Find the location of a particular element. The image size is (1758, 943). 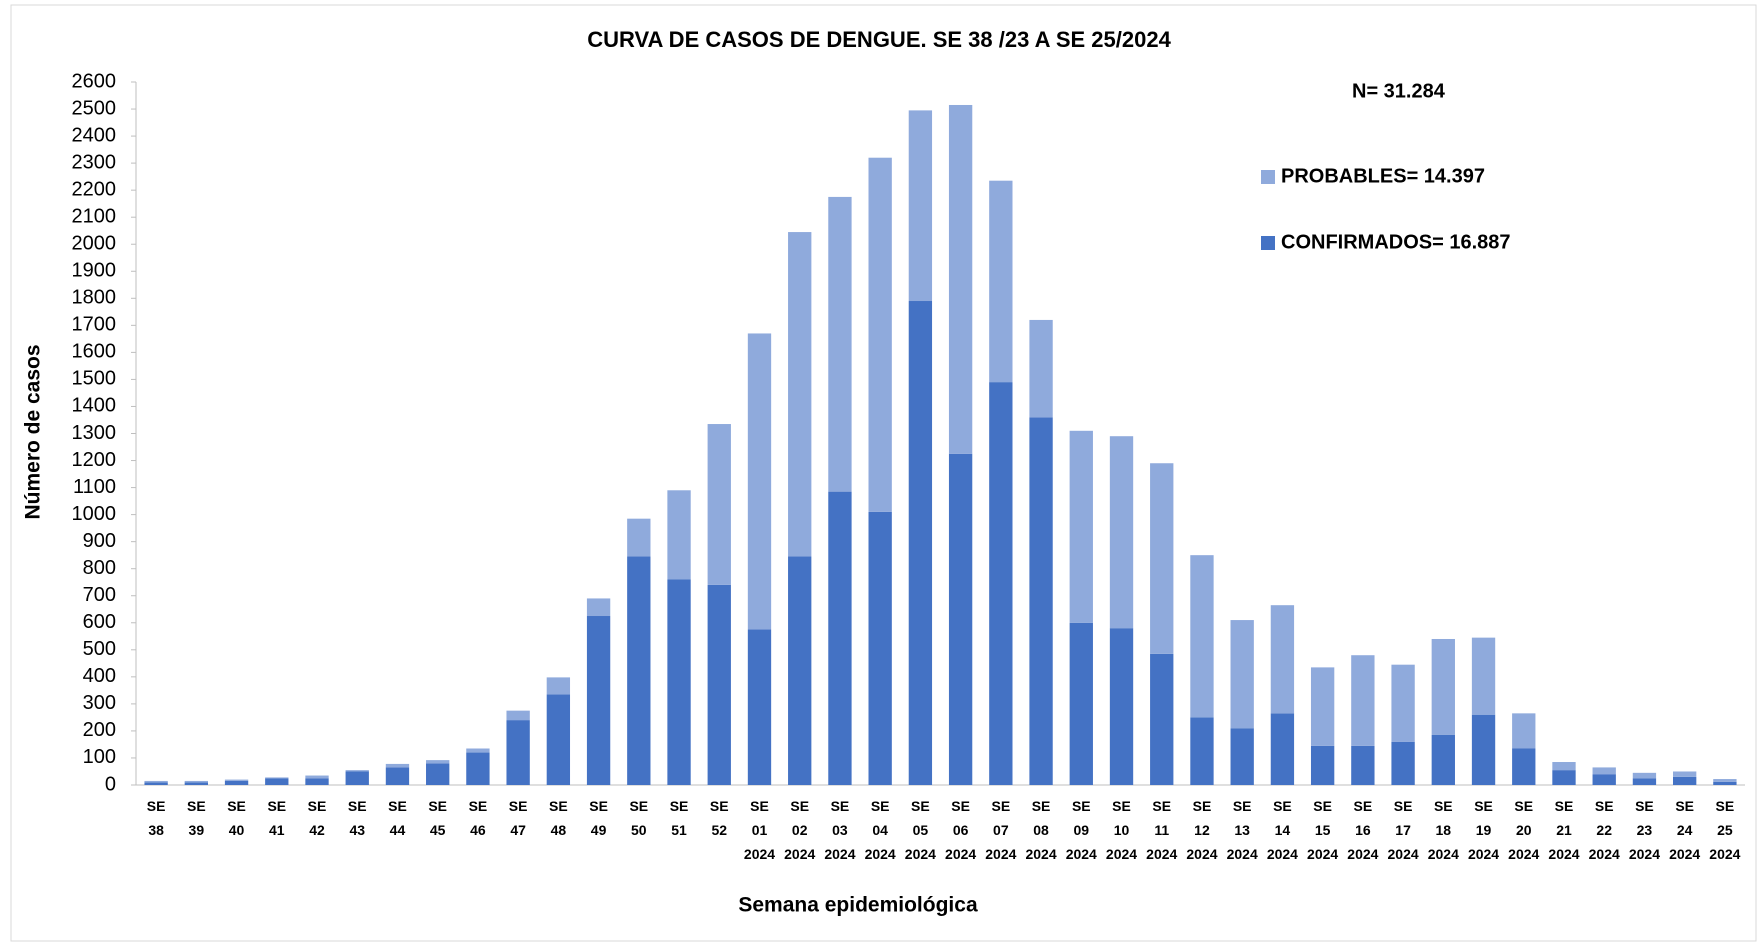

x-tick-label: SE 11 2024 is located at coordinates (1161, 830).